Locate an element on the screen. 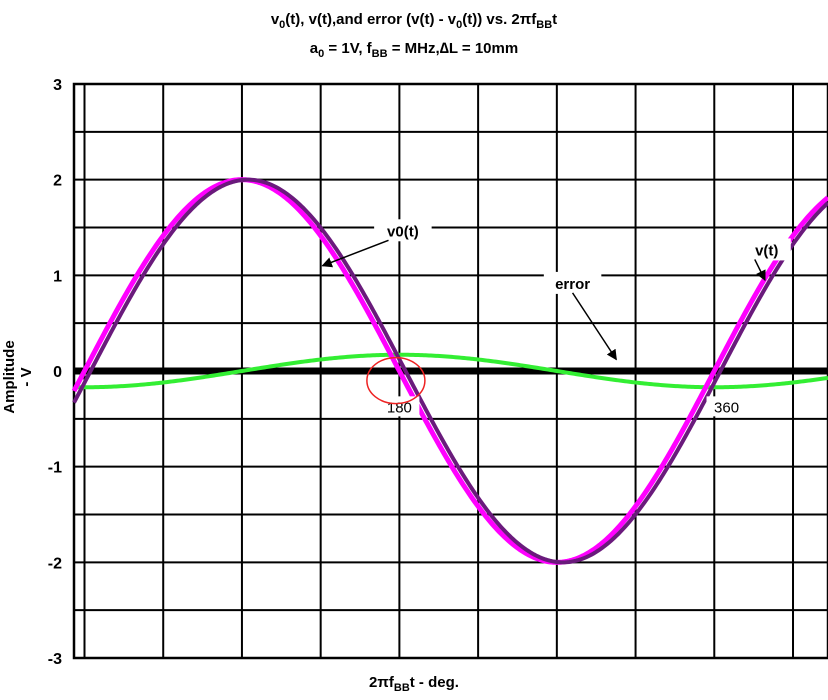  annotation-label: v0(t) is located at coordinates (403, 231).